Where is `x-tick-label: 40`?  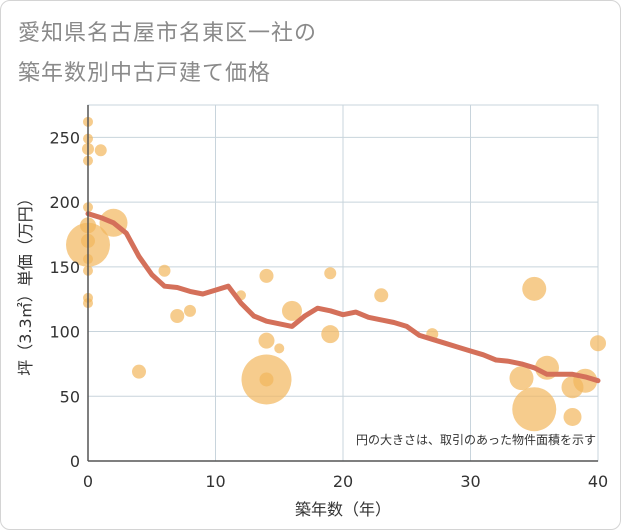
x-tick-label: 40 is located at coordinates (598, 481).